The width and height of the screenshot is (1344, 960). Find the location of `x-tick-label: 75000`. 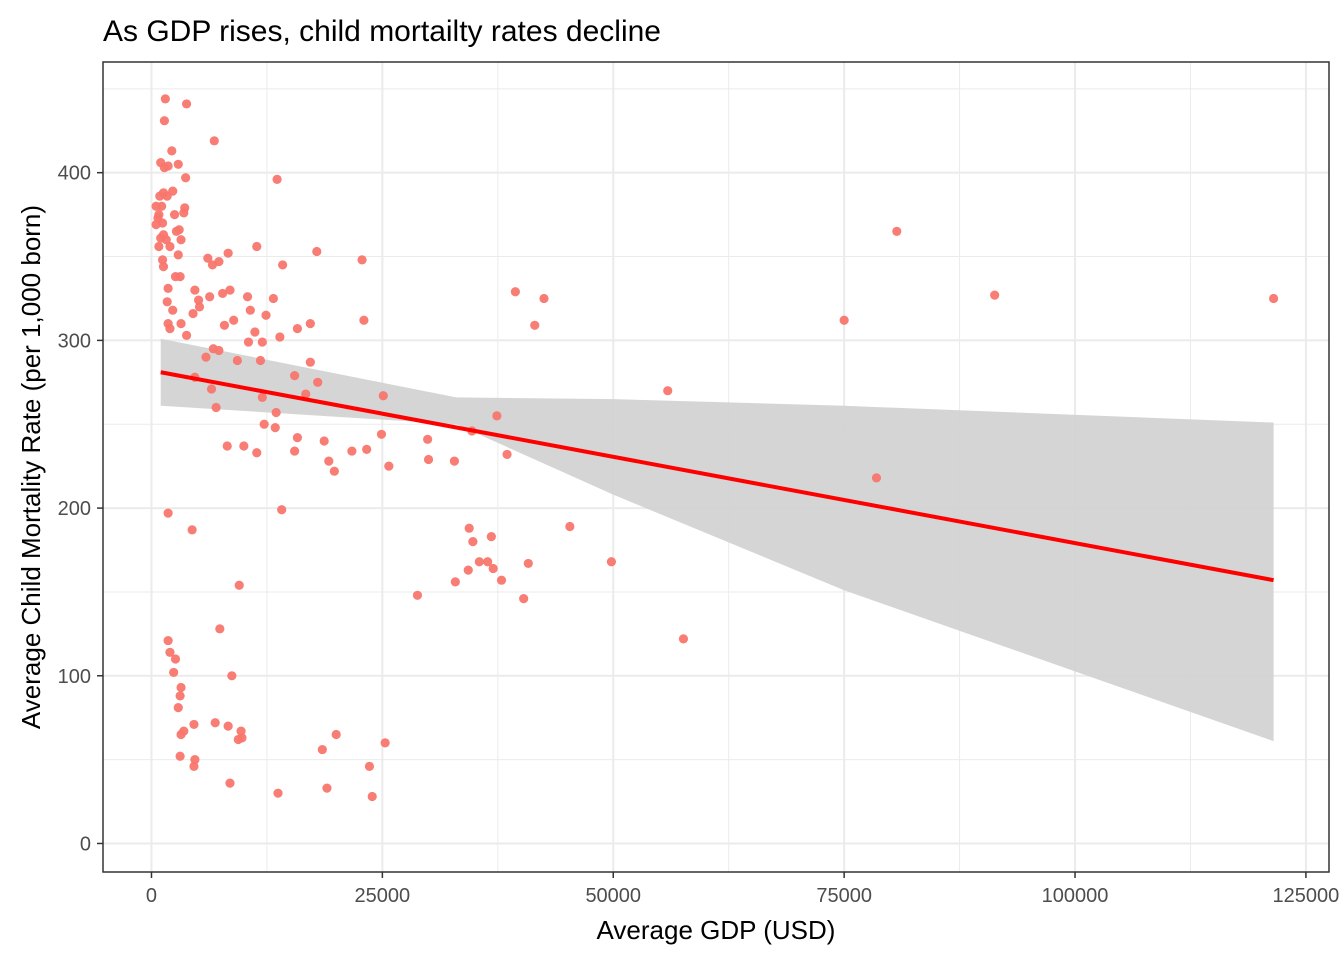

x-tick-label: 75000 is located at coordinates (844, 896).